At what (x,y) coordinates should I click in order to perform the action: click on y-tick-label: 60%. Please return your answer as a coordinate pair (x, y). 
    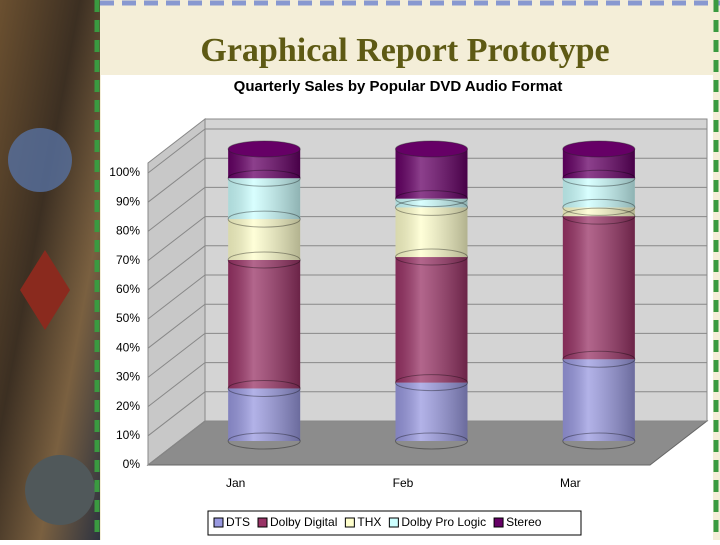
    Looking at the image, I should click on (128, 289).